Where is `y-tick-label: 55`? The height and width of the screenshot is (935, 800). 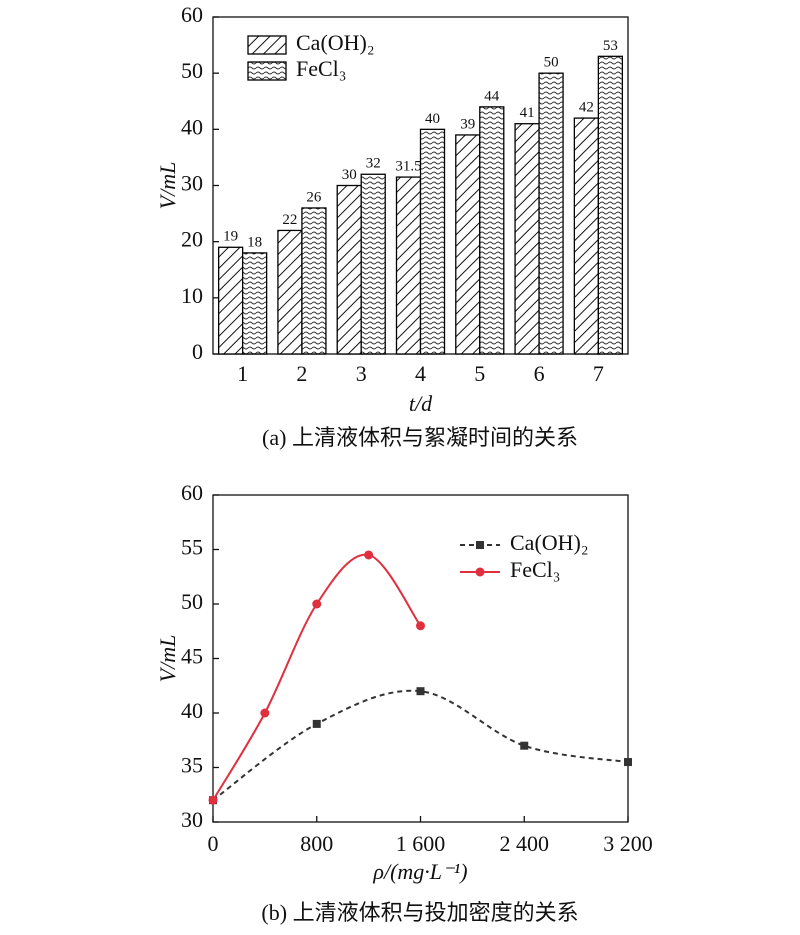
y-tick-label: 55 is located at coordinates (192, 547).